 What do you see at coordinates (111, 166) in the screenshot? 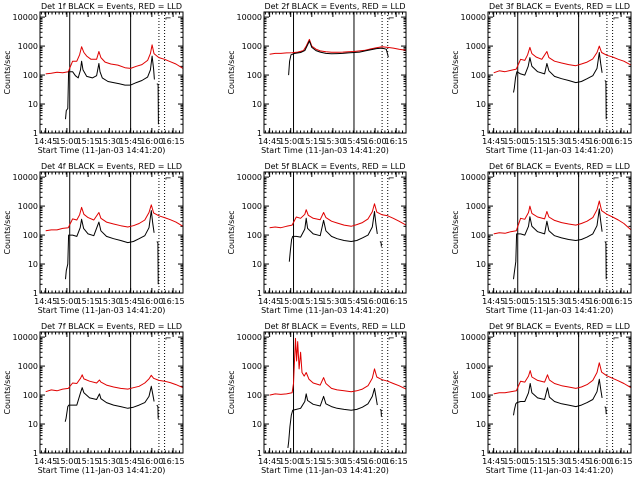
I see `panel-title: Det 4f BLACK = Events, RED = LLD` at bounding box center [111, 166].